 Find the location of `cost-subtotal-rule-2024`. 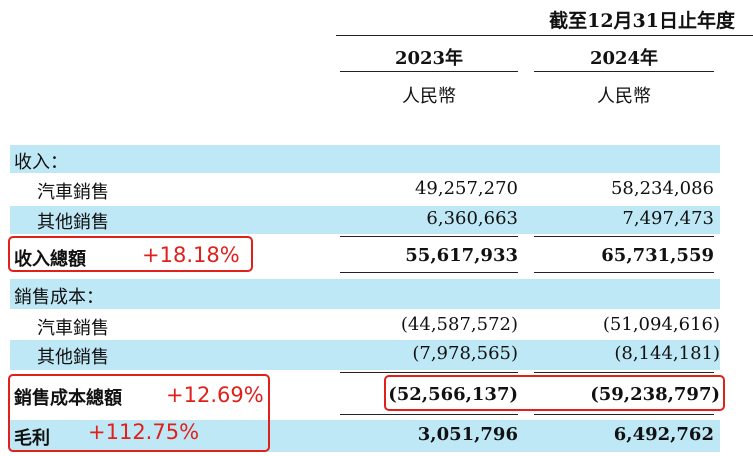

cost-subtotal-rule-2024 is located at coordinates (624, 372).